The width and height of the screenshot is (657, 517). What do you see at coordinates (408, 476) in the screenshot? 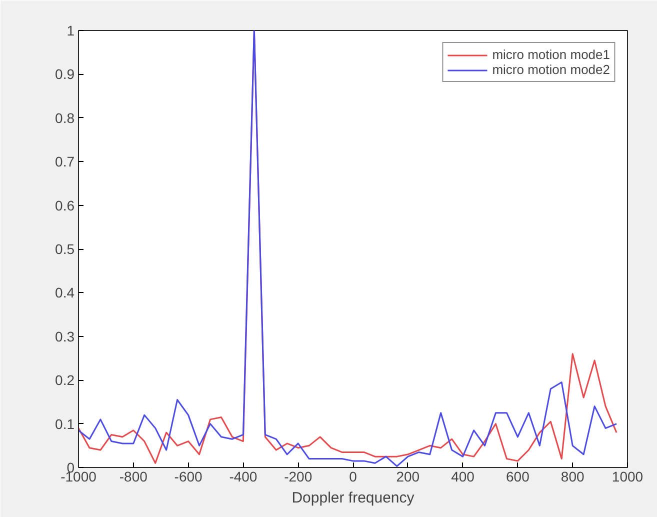
I see `x-tick-label: 200` at bounding box center [408, 476].